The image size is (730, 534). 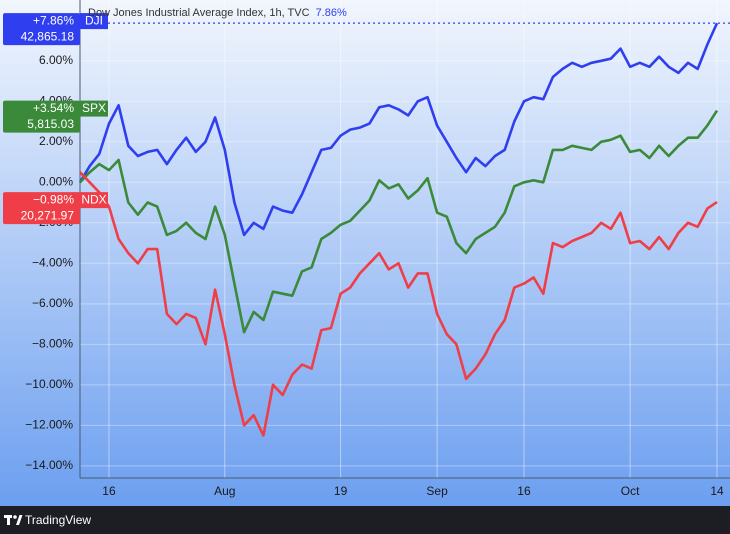 I want to click on series-badge: +7.86% 42,865.18 DJI, so click(x=55, y=29).